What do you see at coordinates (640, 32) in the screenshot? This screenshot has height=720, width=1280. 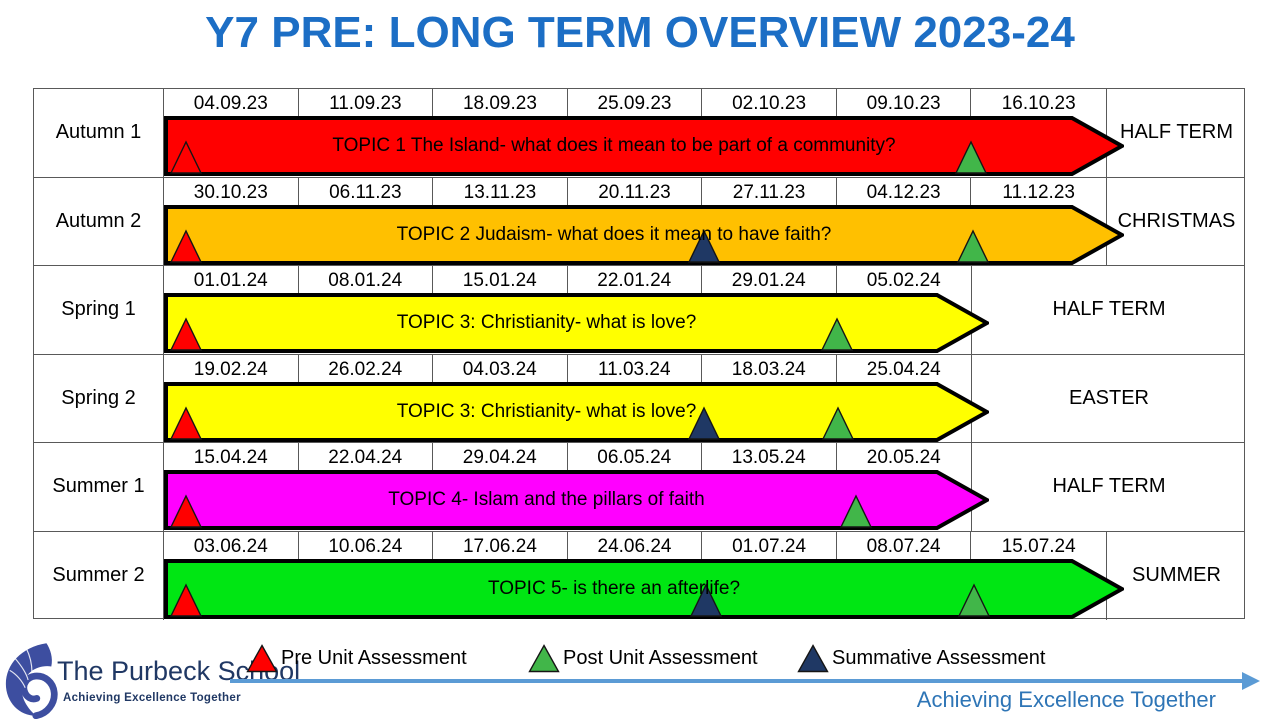 I see `page-title: Y7 PRE: LONG TERM OVERVIEW 2023-24` at bounding box center [640, 32].